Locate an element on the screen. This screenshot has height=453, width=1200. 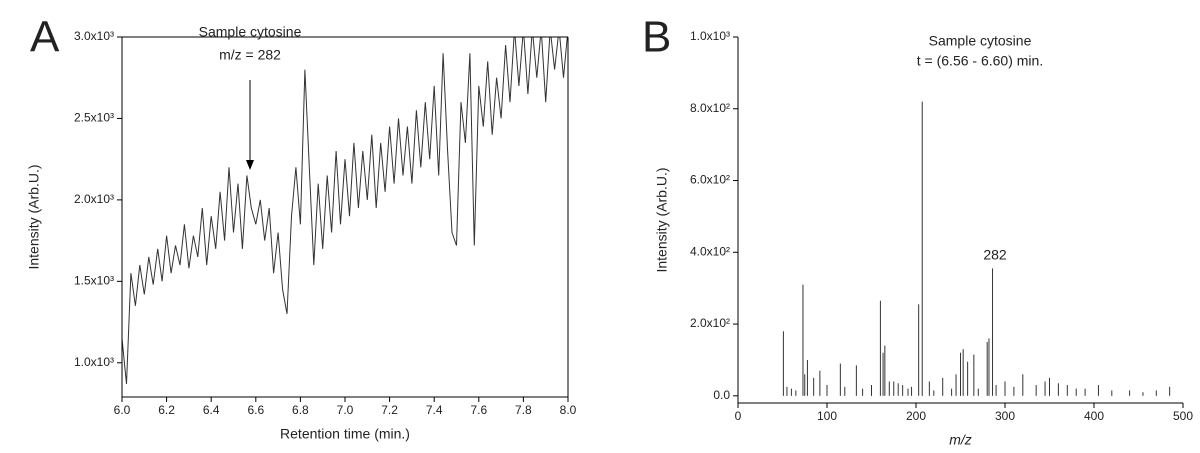
x-tick-label: 500 is located at coordinates (1183, 416).